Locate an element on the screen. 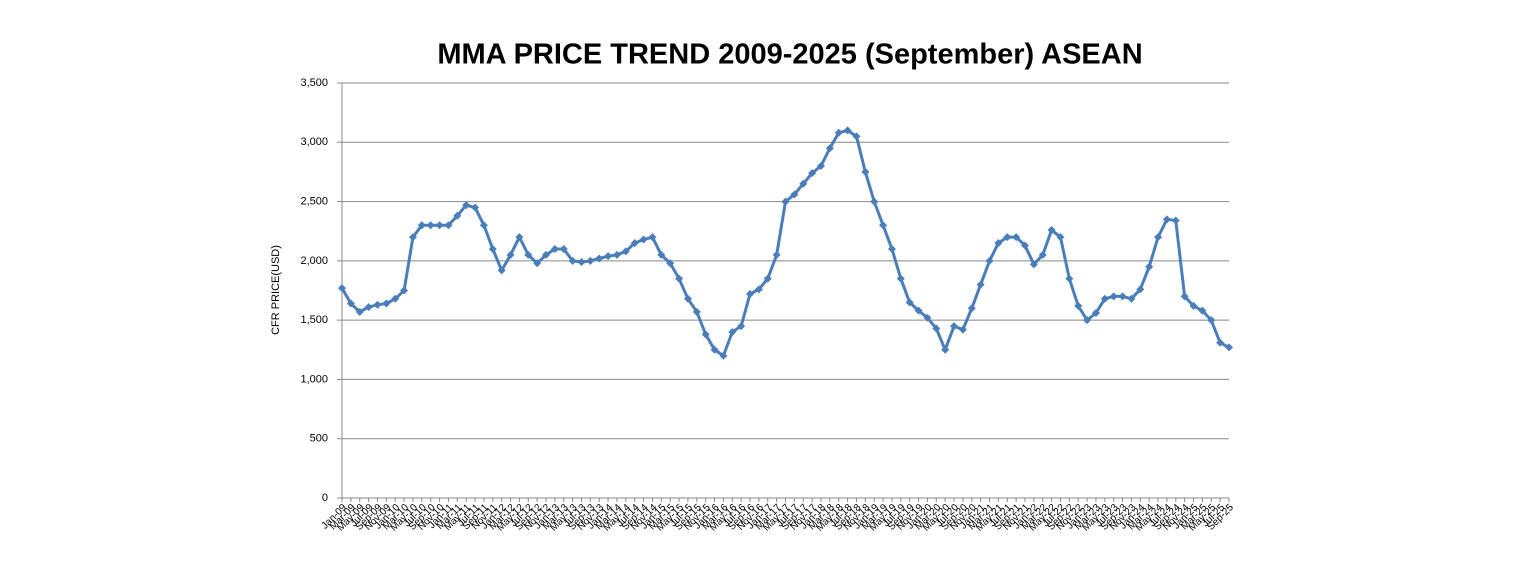 The height and width of the screenshot is (566, 1533). y-tick-label: 1,000 is located at coordinates (314, 379).